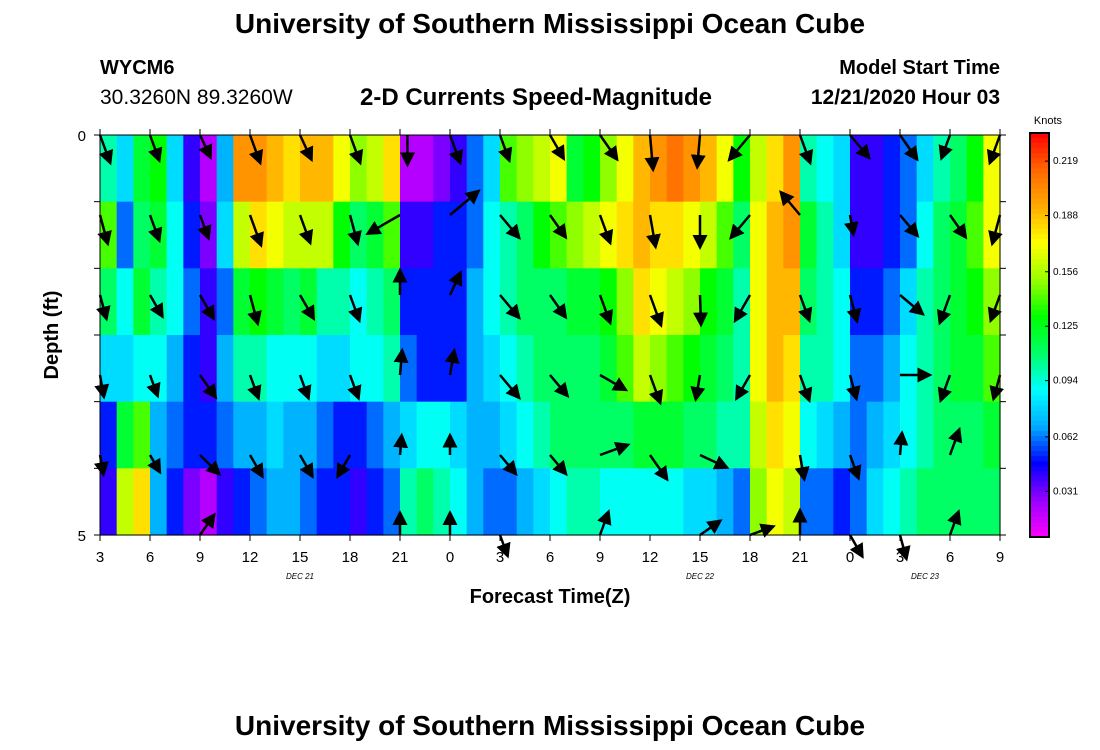  Describe the element at coordinates (1048, 121) in the screenshot. I see `colorbar-unit: Knots` at that location.